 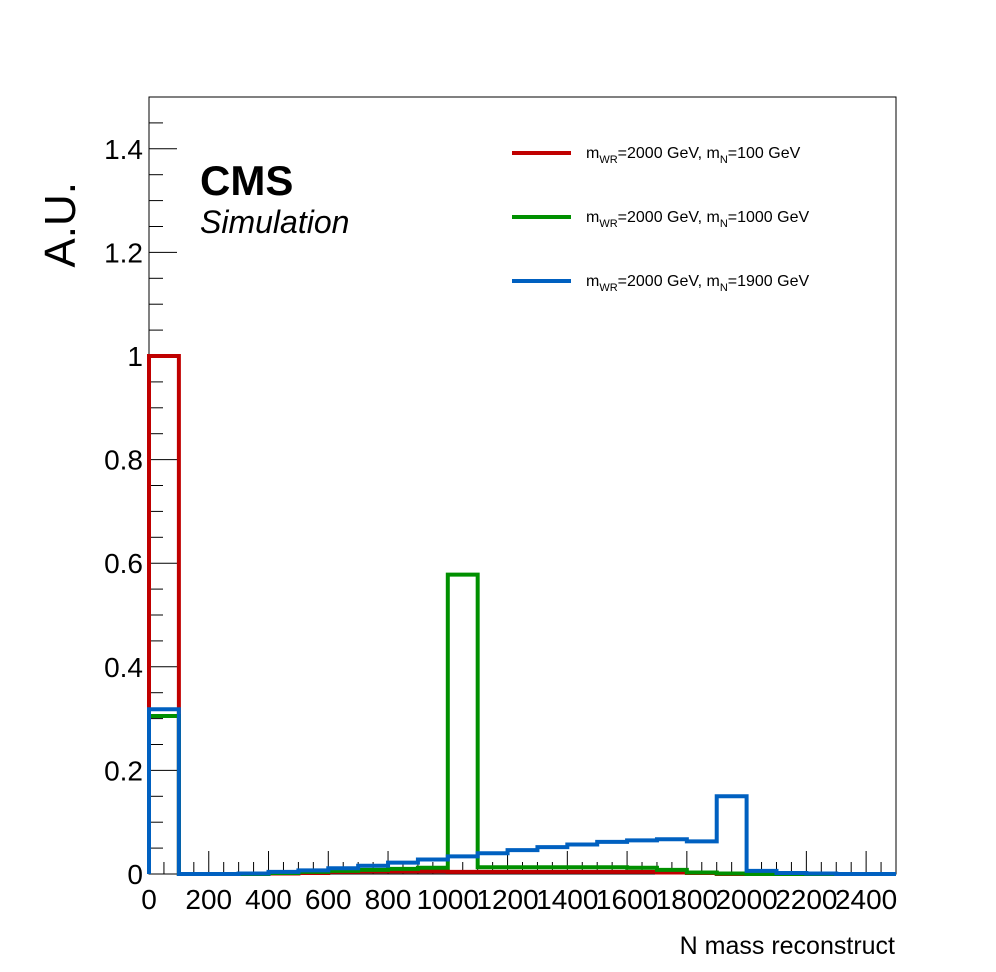 What do you see at coordinates (687, 899) in the screenshot?
I see `x-tick-label: 1800` at bounding box center [687, 899].